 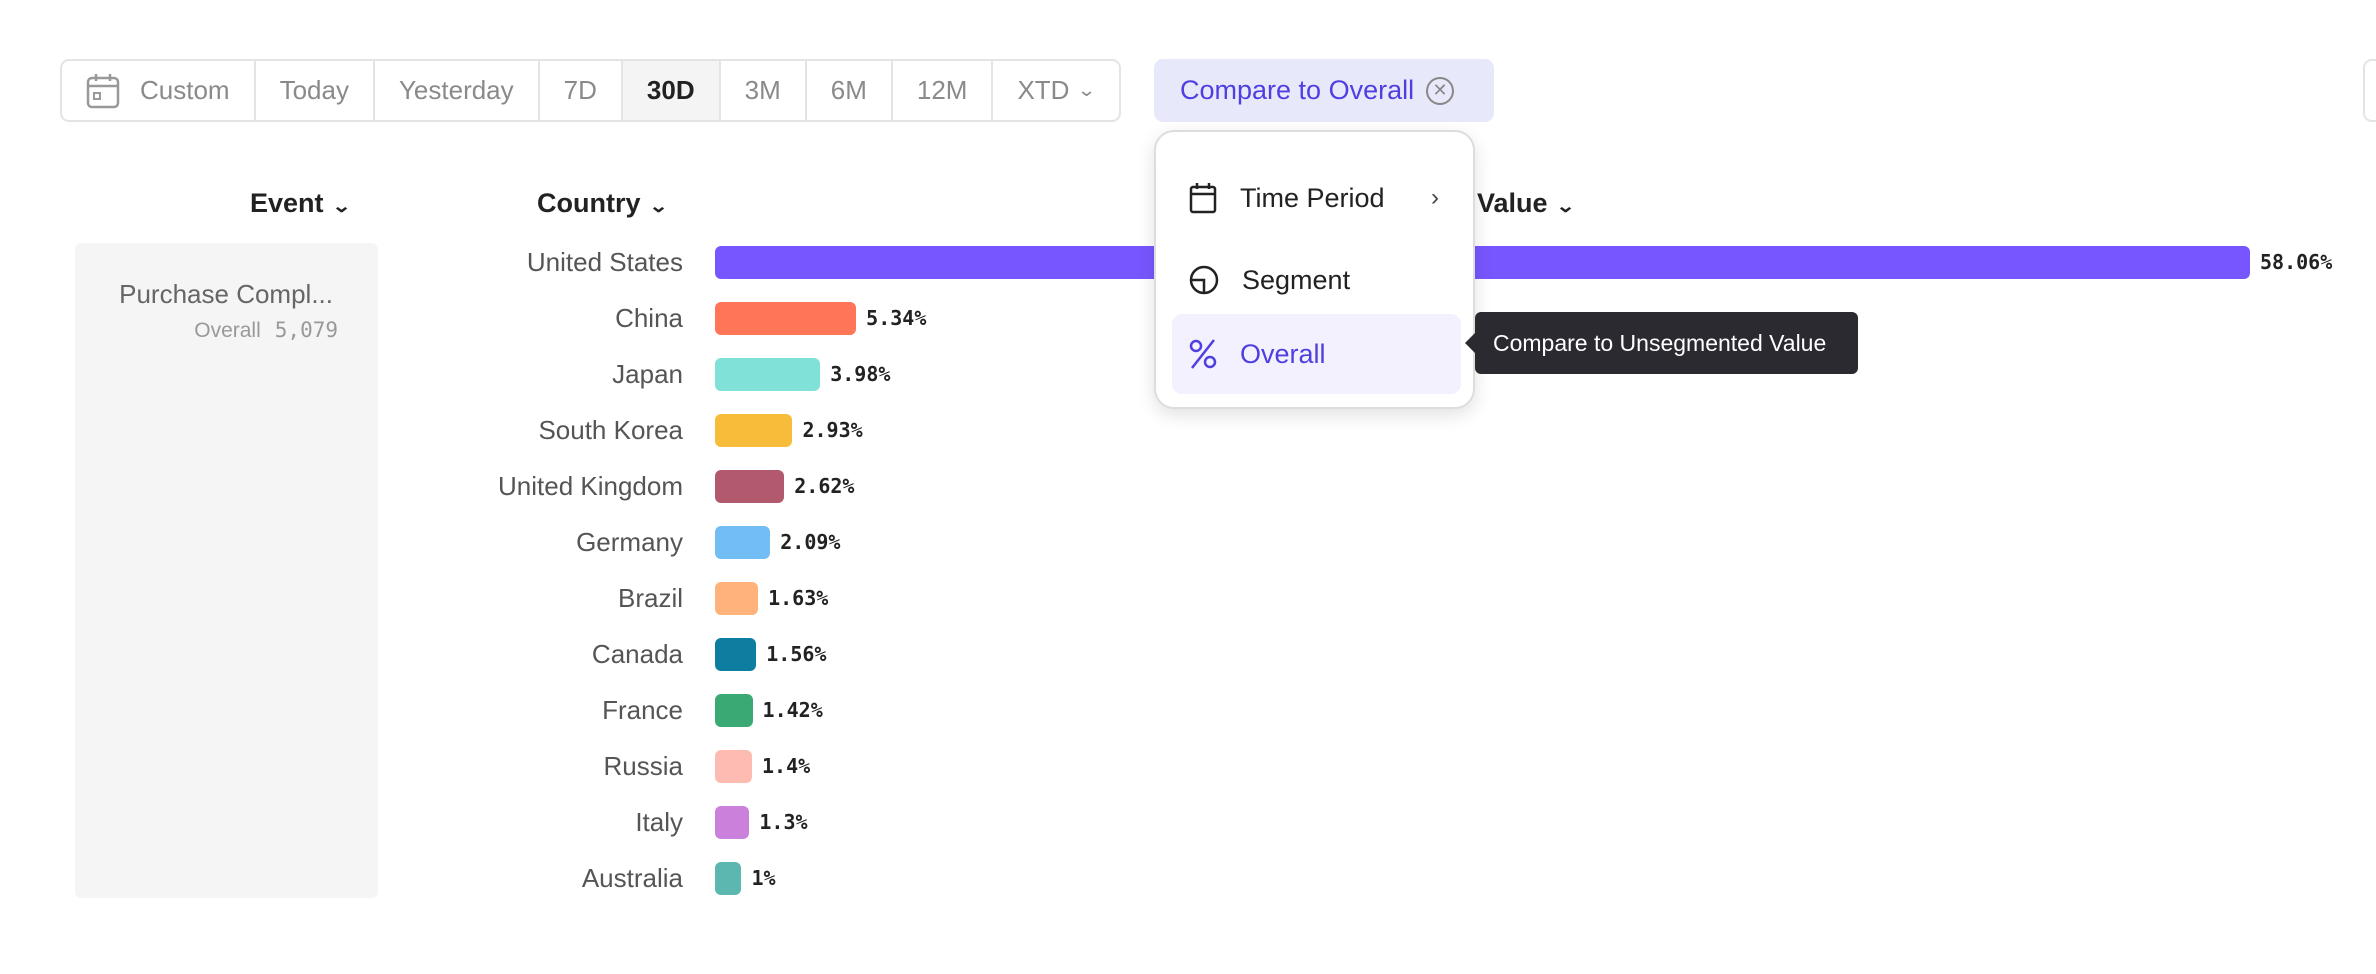 I want to click on date-range-selector: Custom Today Yesterday 7D 30D 3M 6M 12M XTD ⌄, so click(x=590, y=90).